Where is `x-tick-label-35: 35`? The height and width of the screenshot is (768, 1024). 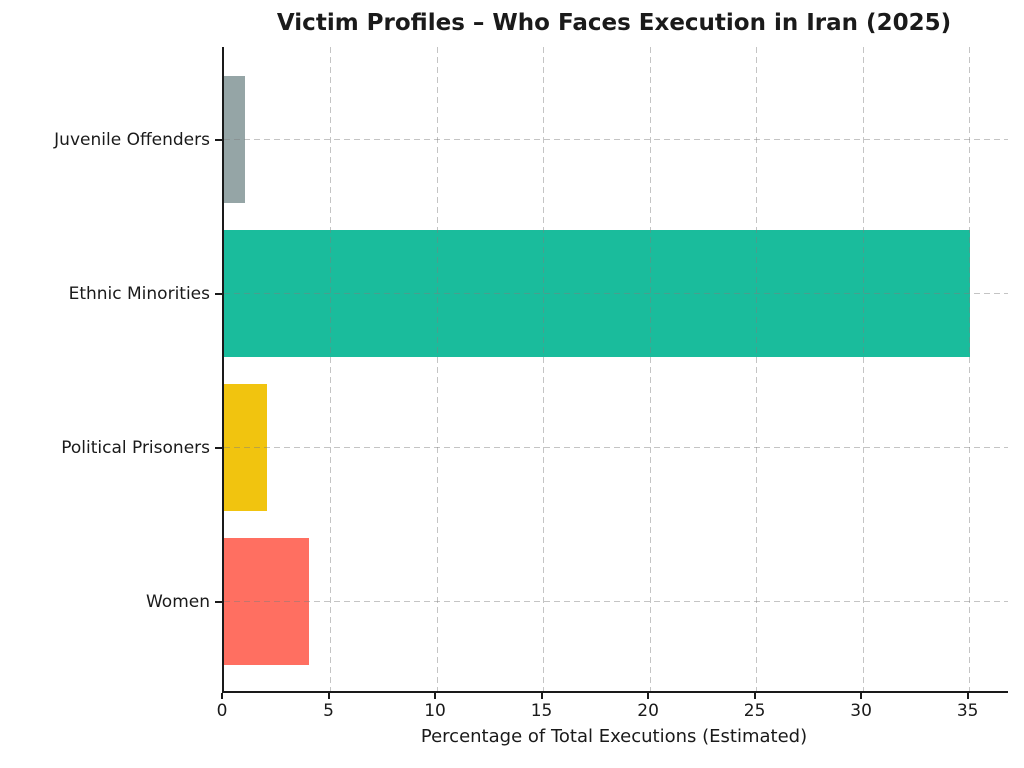 x-tick-label-35: 35 is located at coordinates (967, 711).